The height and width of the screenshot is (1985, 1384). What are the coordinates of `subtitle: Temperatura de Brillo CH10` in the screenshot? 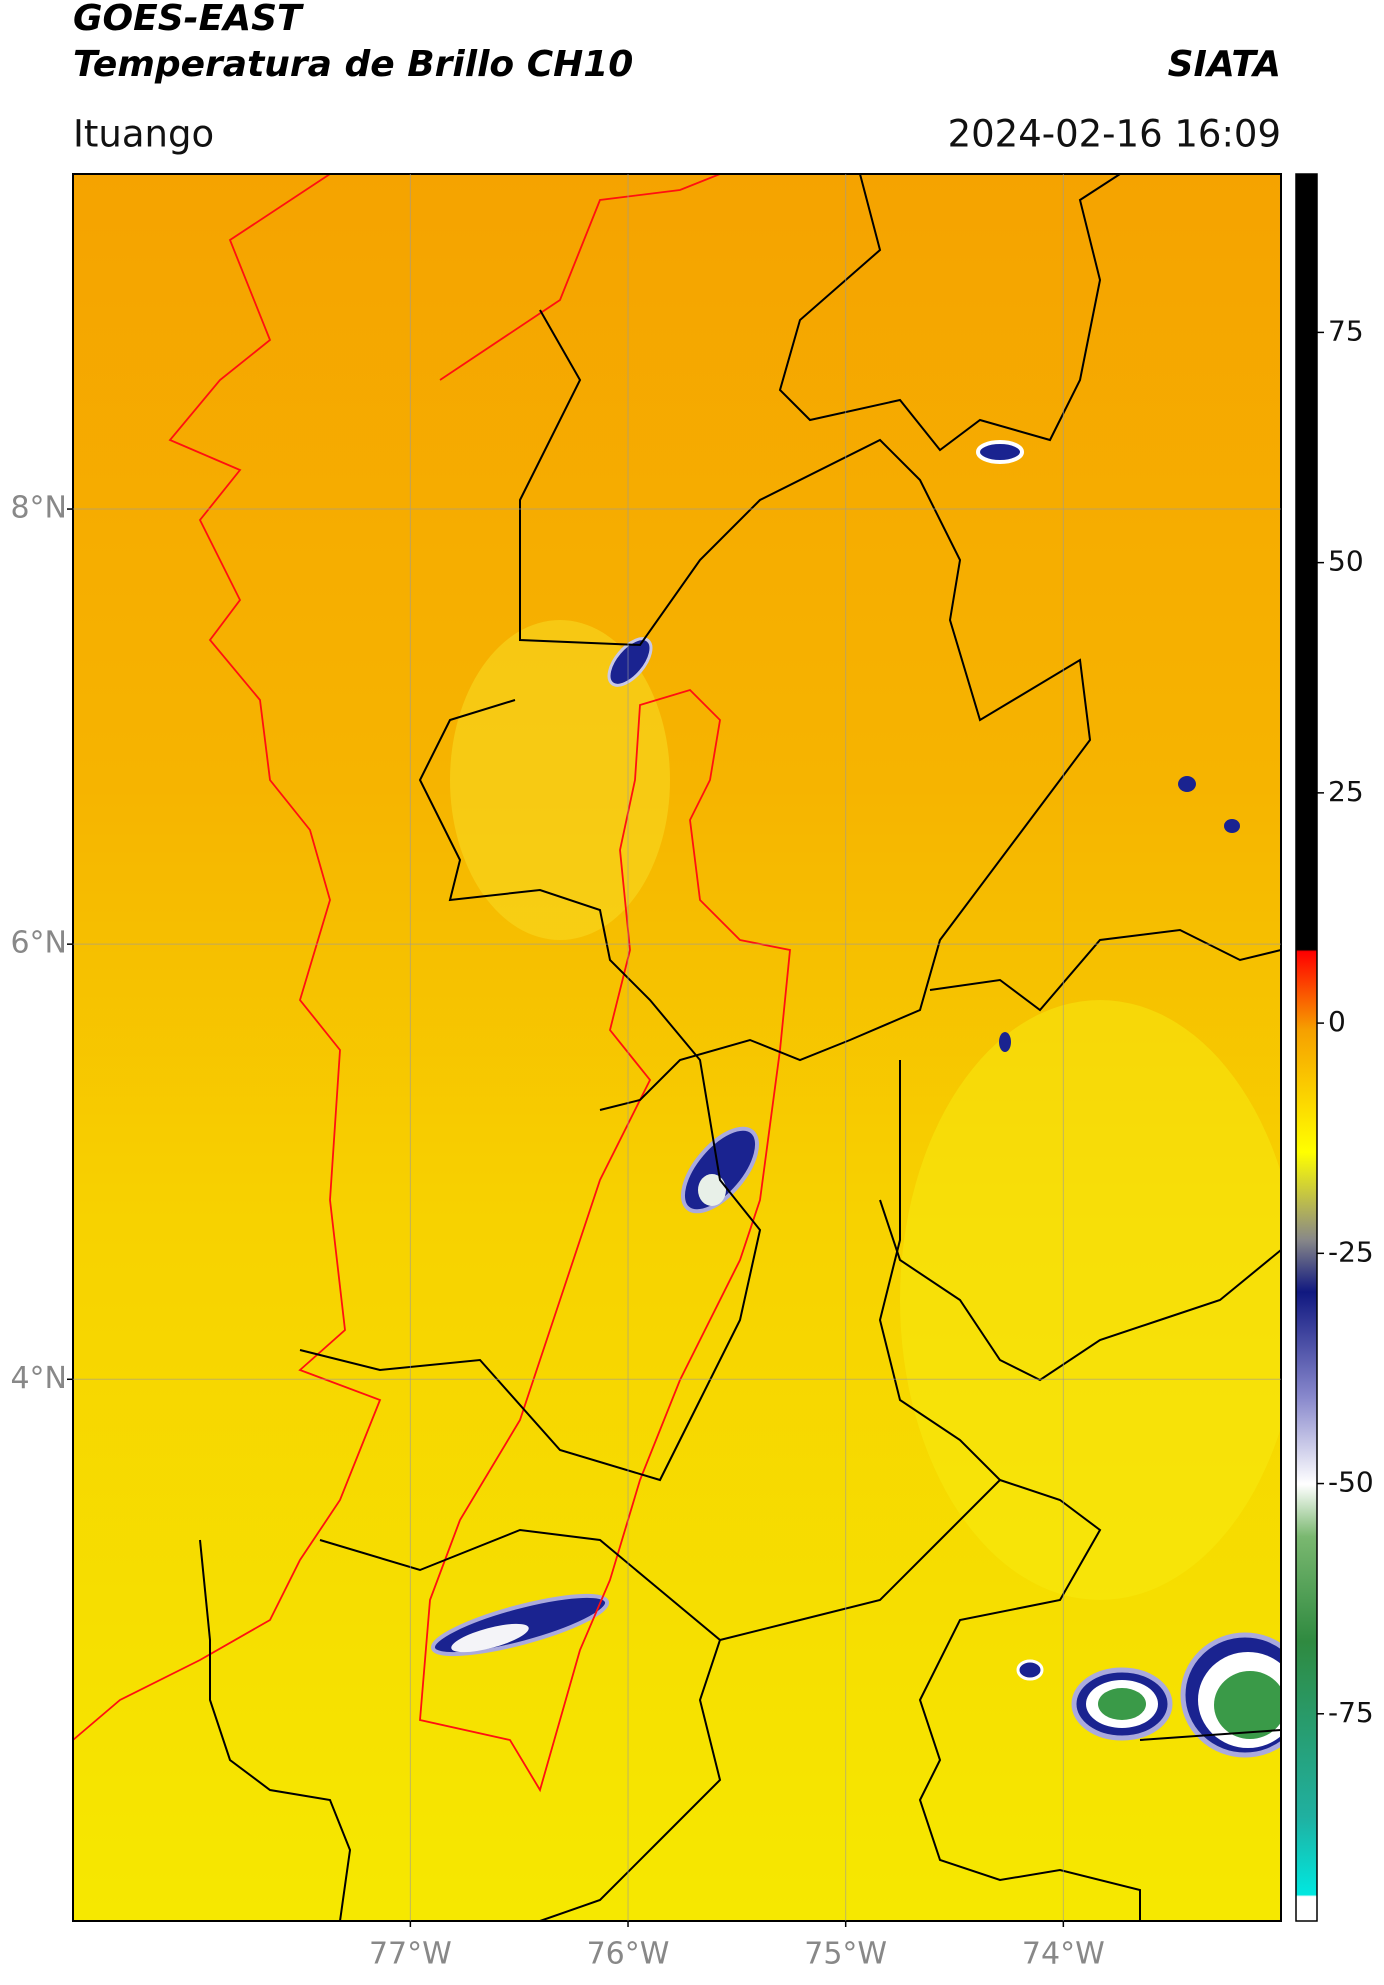 It's located at (353, 64).